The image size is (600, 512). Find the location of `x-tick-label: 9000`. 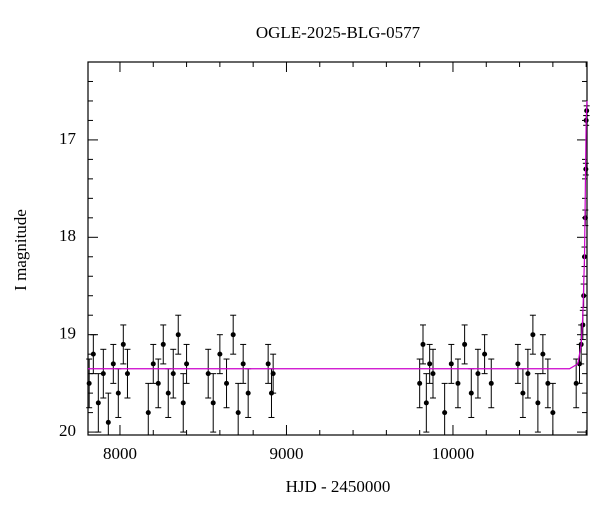

x-tick-label: 9000 is located at coordinates (286, 453).